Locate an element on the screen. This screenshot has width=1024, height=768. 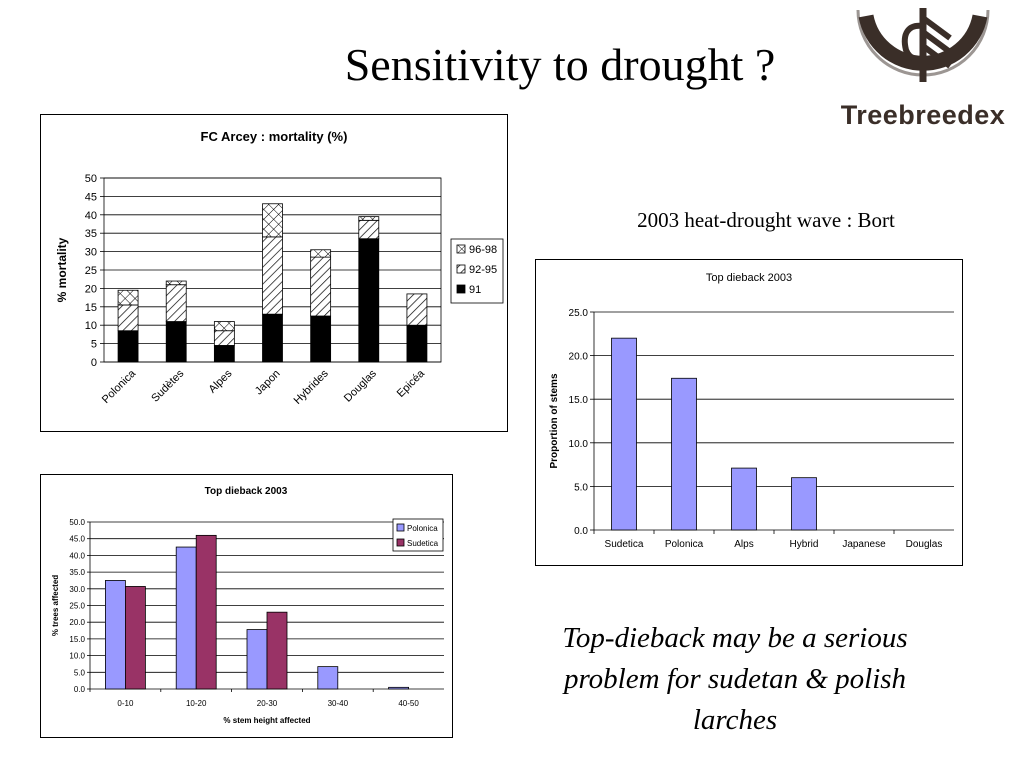
x-tick-label: Sudètes is located at coordinates (167, 385).